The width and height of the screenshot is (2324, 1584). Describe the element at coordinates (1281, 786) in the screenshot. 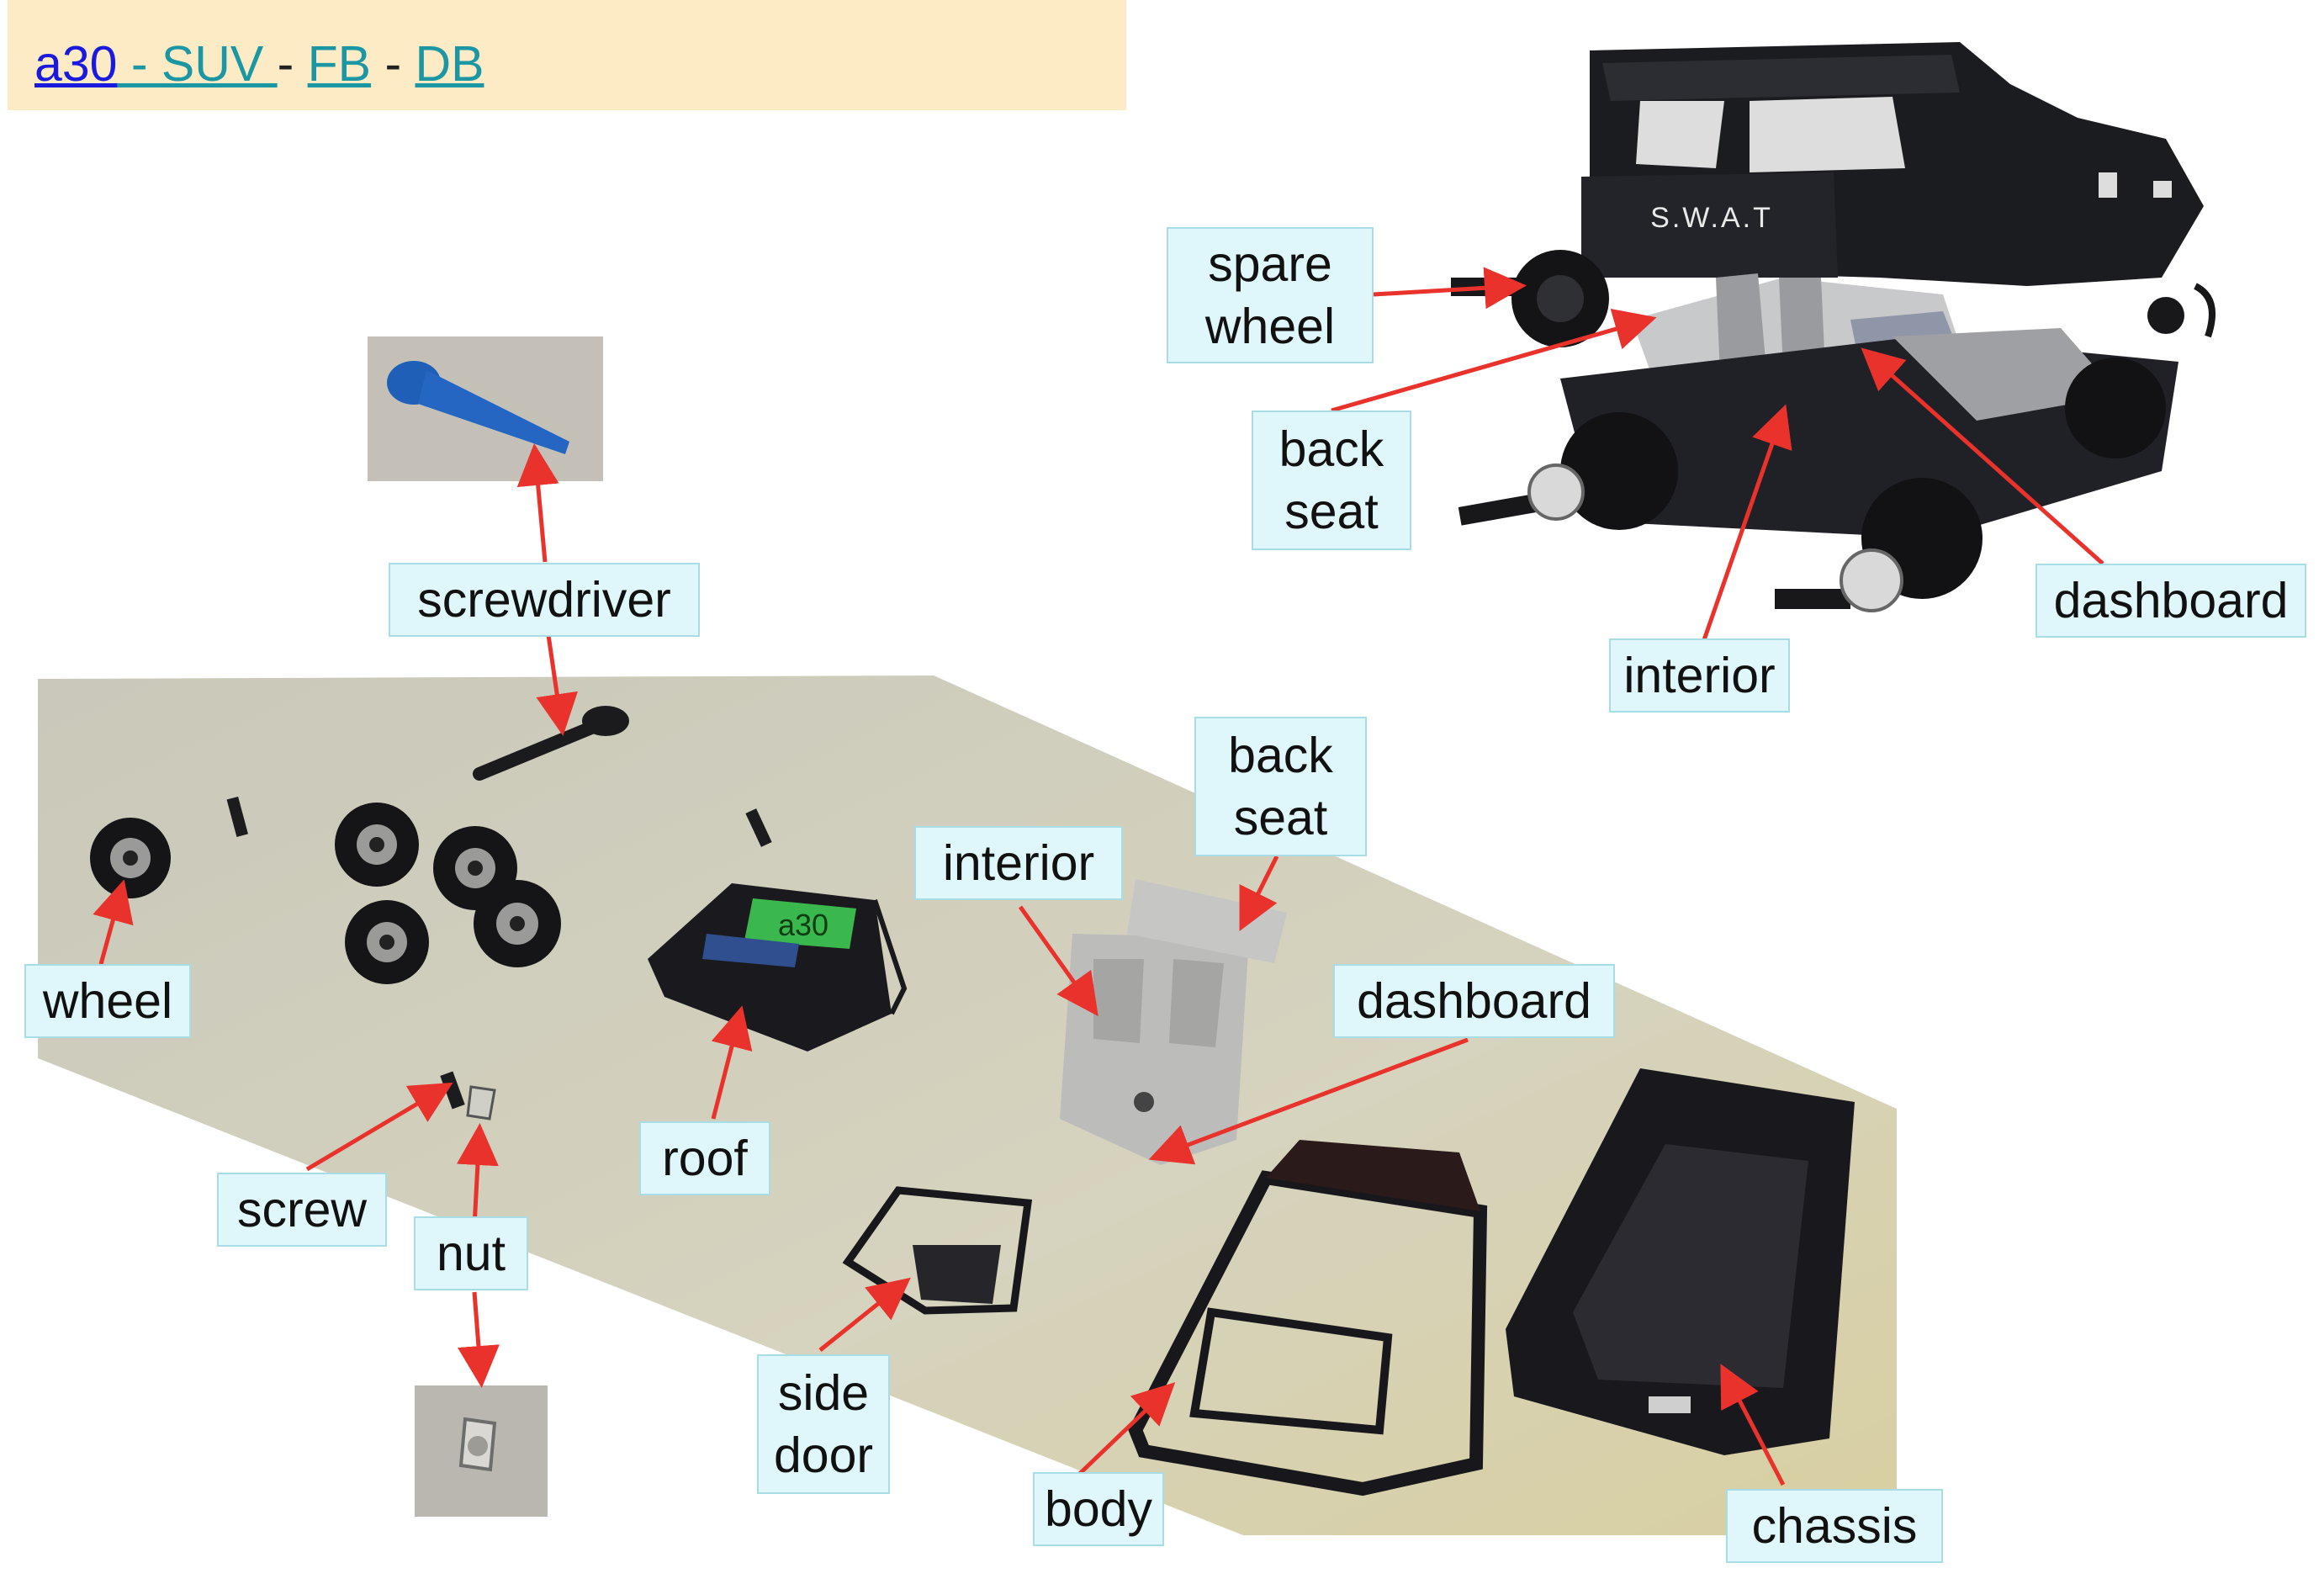

I see `label-back-seat: back seat` at that location.